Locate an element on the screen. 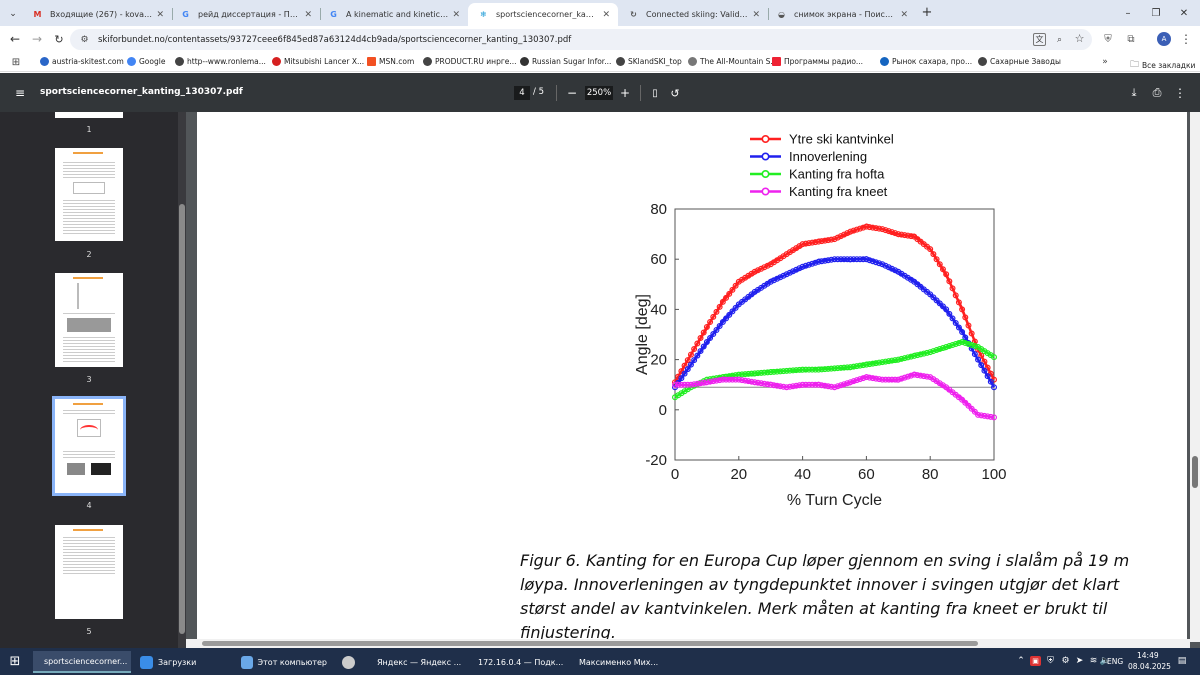 Image resolution: width=1200 pixels, height=675 pixels. tray-chevron-icon: ⌃ is located at coordinates (1021, 661).